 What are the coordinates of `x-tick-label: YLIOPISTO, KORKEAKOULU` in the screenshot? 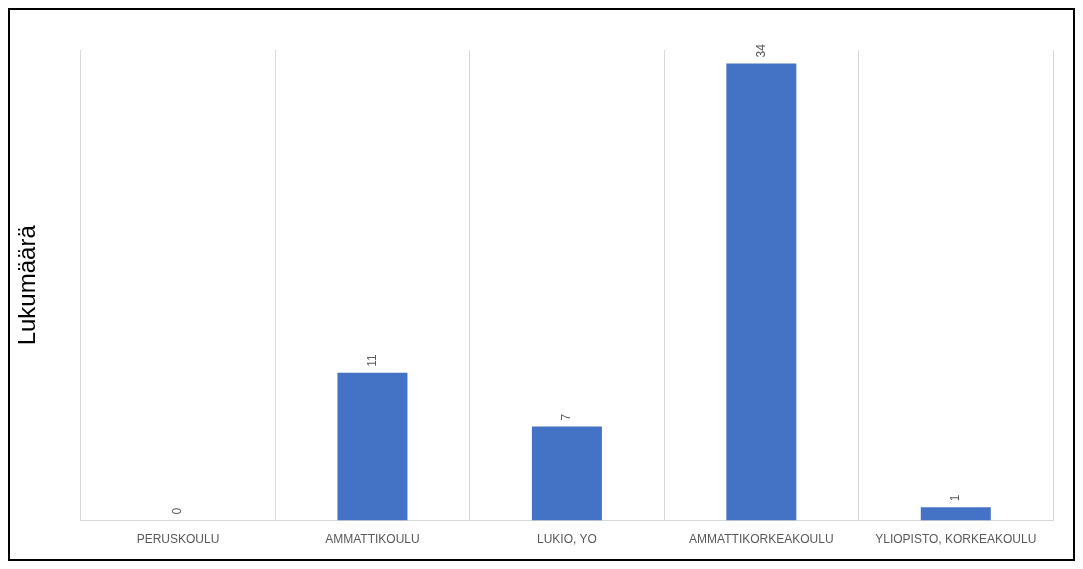 It's located at (956, 539).